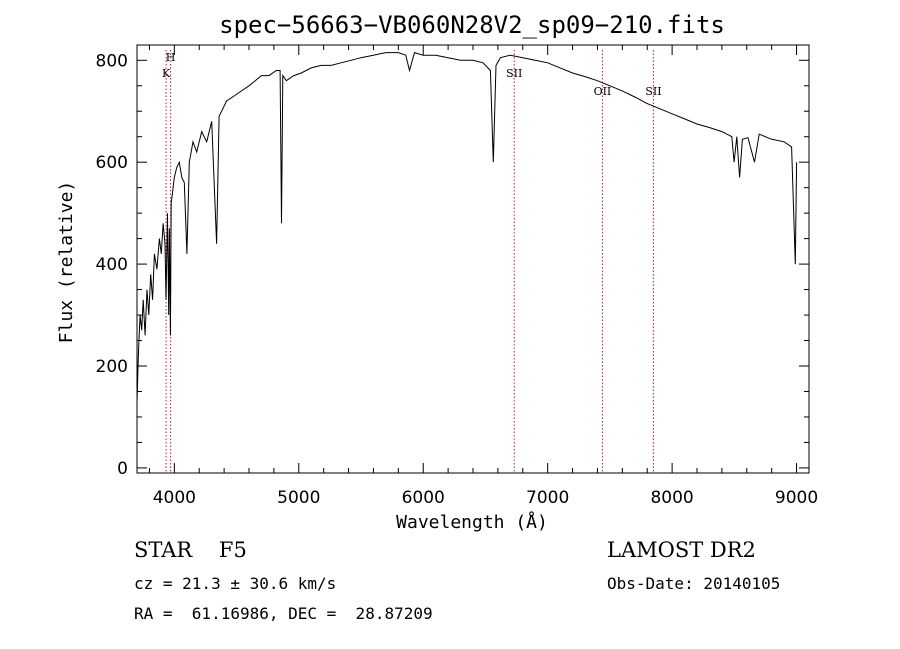 The width and height of the screenshot is (900, 649). I want to click on x-tick-label: 6000, so click(423, 498).